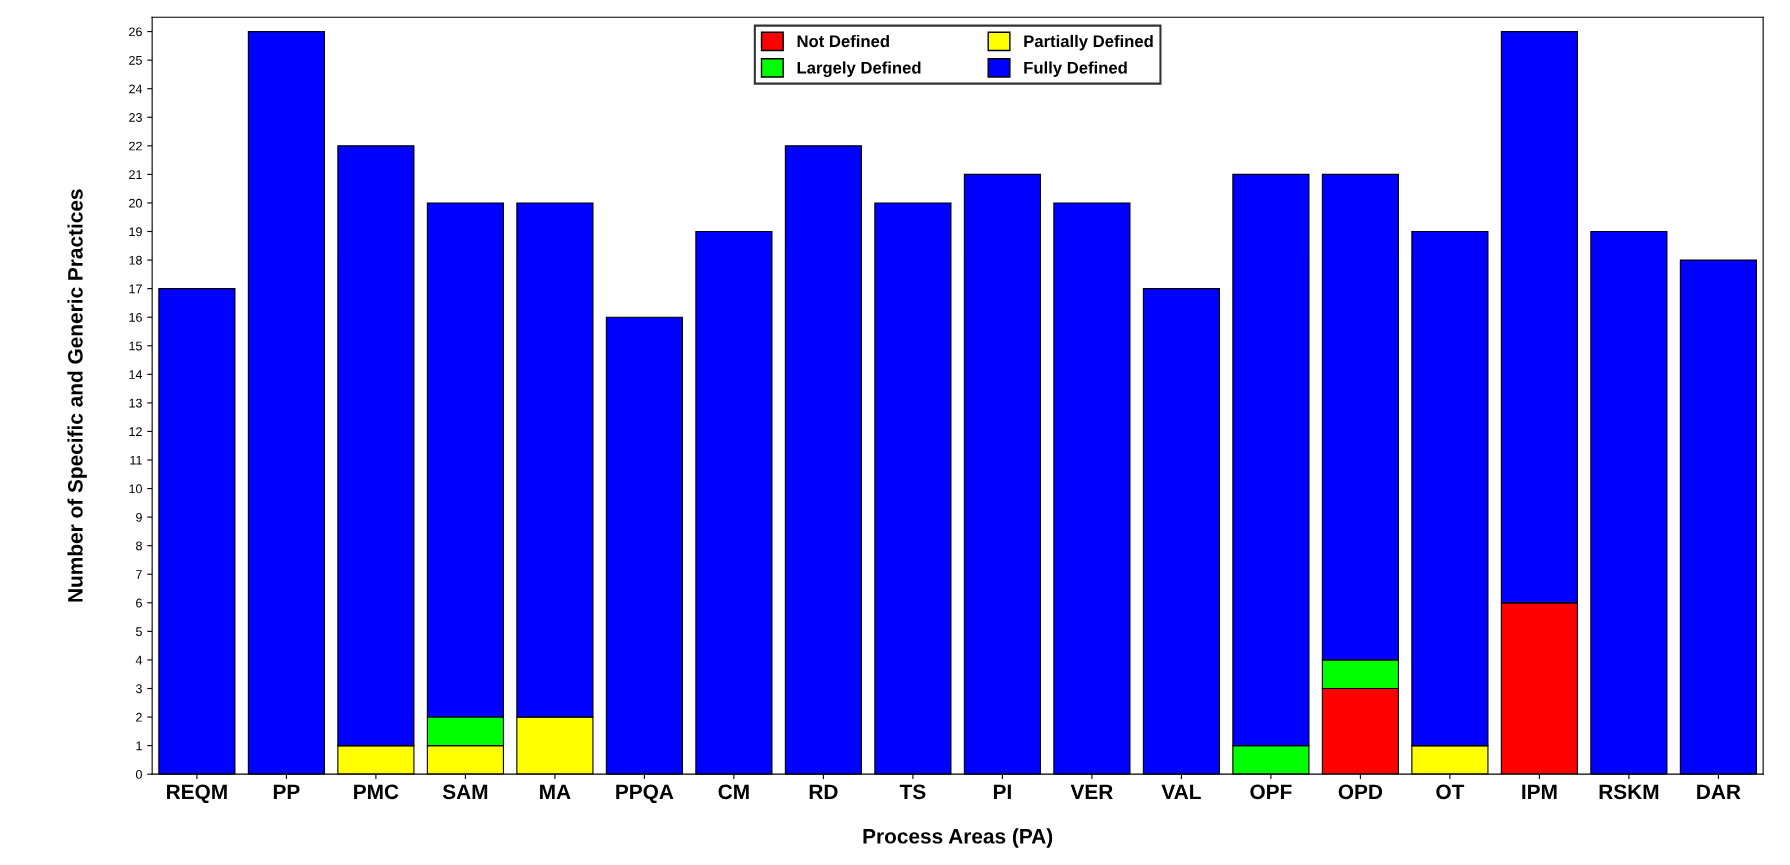  What do you see at coordinates (136, 460) in the screenshot?
I see `y-tick-label: 11` at bounding box center [136, 460].